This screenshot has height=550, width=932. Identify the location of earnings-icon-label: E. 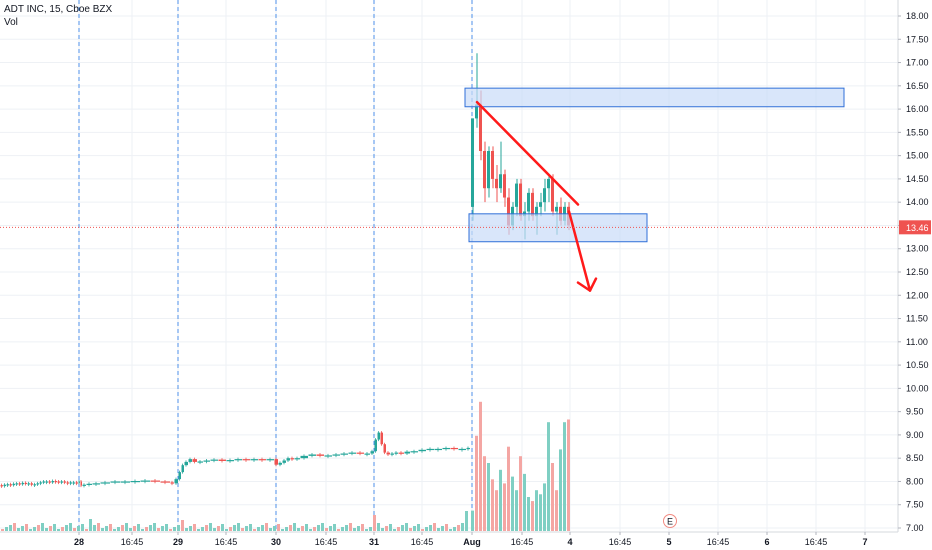
(670, 522).